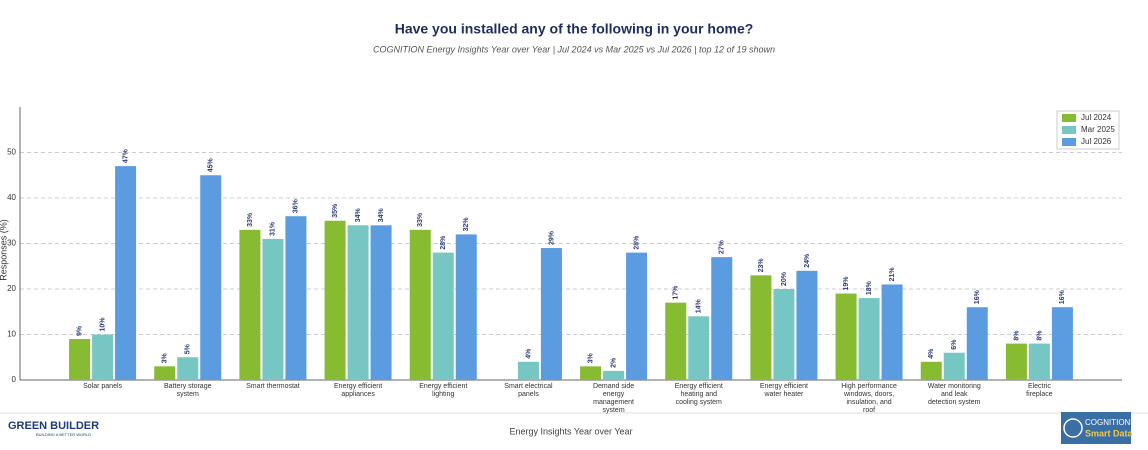 The width and height of the screenshot is (1148, 450). What do you see at coordinates (676, 292) in the screenshot?
I see `value-label: 17%` at bounding box center [676, 292].